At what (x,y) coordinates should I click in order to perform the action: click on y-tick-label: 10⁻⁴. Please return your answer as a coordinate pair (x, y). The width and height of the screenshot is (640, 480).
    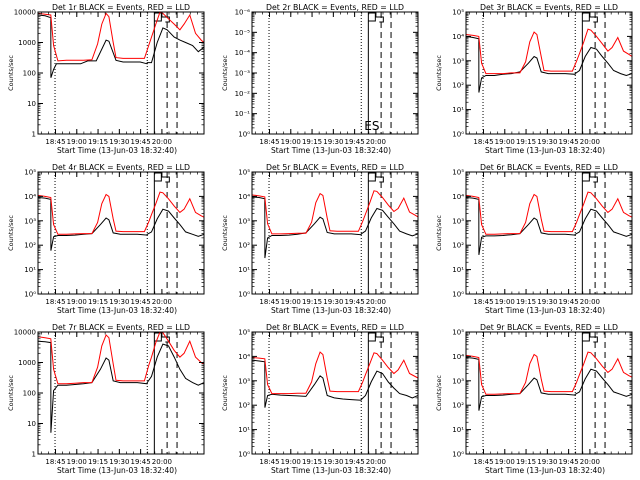
    Looking at the image, I should click on (243, 53).